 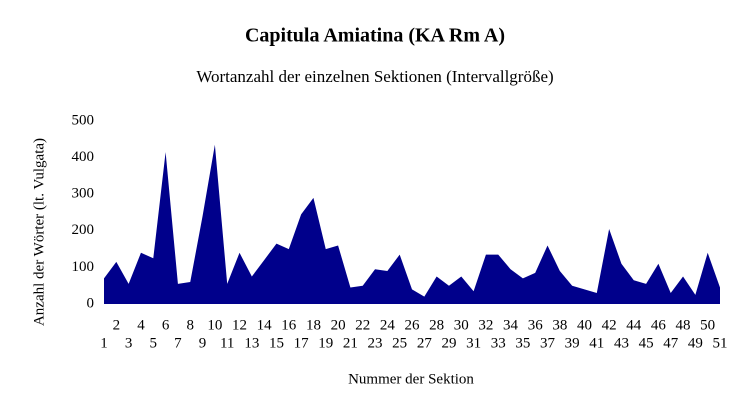 What do you see at coordinates (251, 343) in the screenshot?
I see `x-tick-label: 13` at bounding box center [251, 343].